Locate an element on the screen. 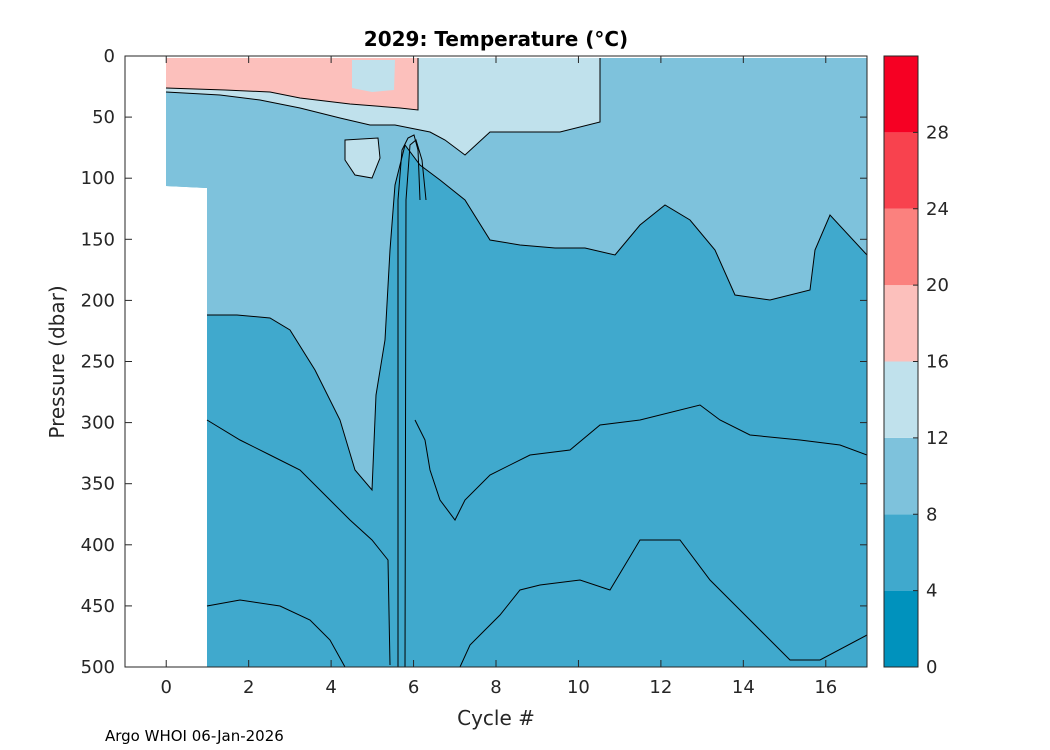 This screenshot has width=1050, height=750. y-tick-label: 500 is located at coordinates (98, 667).